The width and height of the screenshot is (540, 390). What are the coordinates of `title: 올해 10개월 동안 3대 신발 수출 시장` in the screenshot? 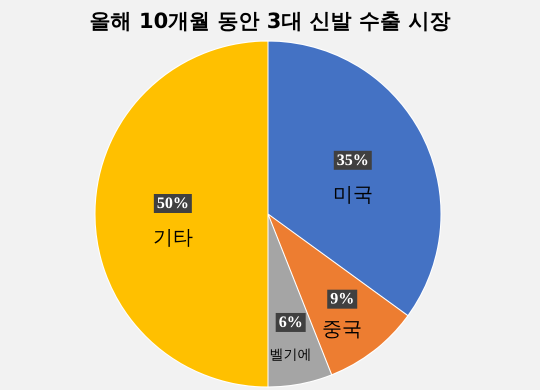 It's located at (270, 21).